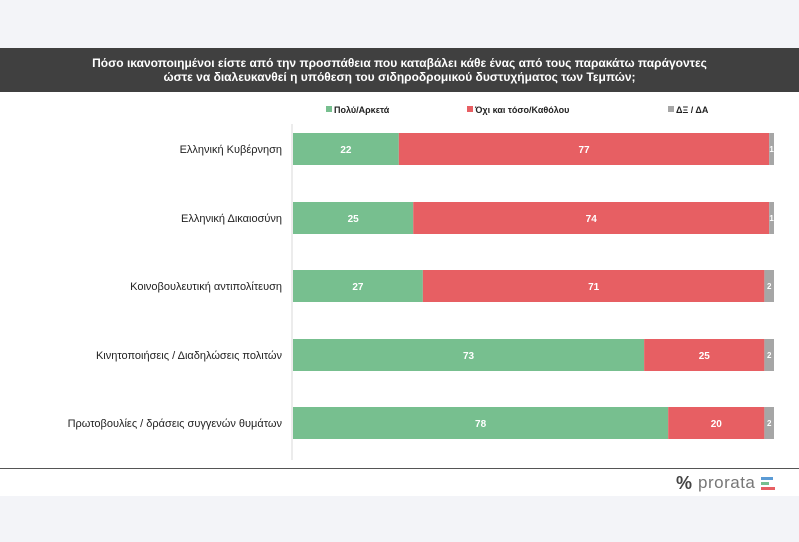 This screenshot has height=542, width=799. I want to click on bar-value-label: 74, so click(592, 219).